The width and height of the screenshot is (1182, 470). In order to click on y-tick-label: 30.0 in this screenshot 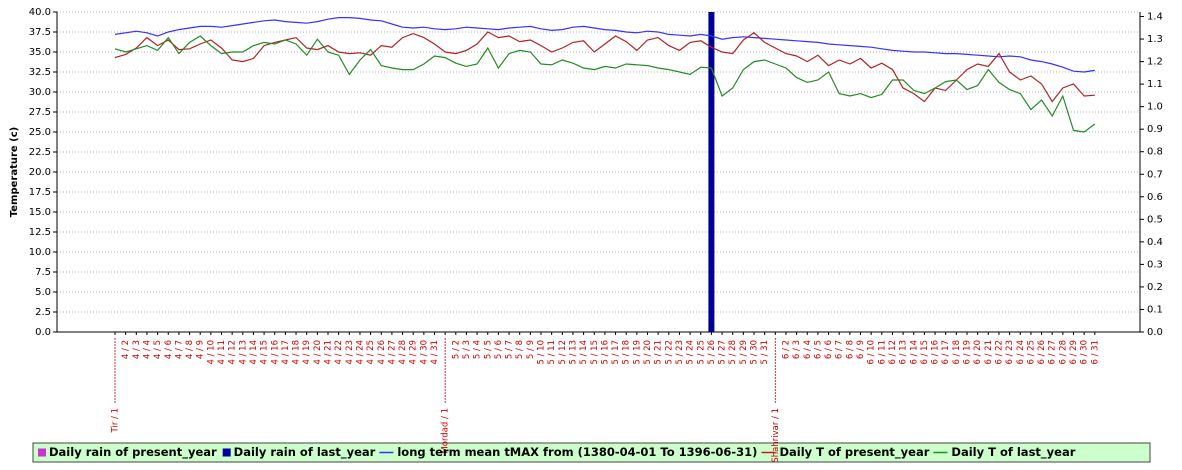, I will do `click(40, 92)`.